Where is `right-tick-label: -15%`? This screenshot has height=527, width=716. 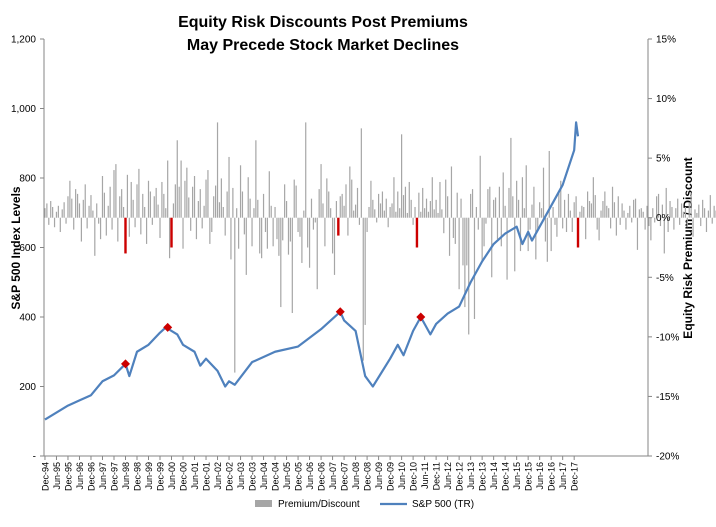
right-tick-label: -15% is located at coordinates (667, 397).